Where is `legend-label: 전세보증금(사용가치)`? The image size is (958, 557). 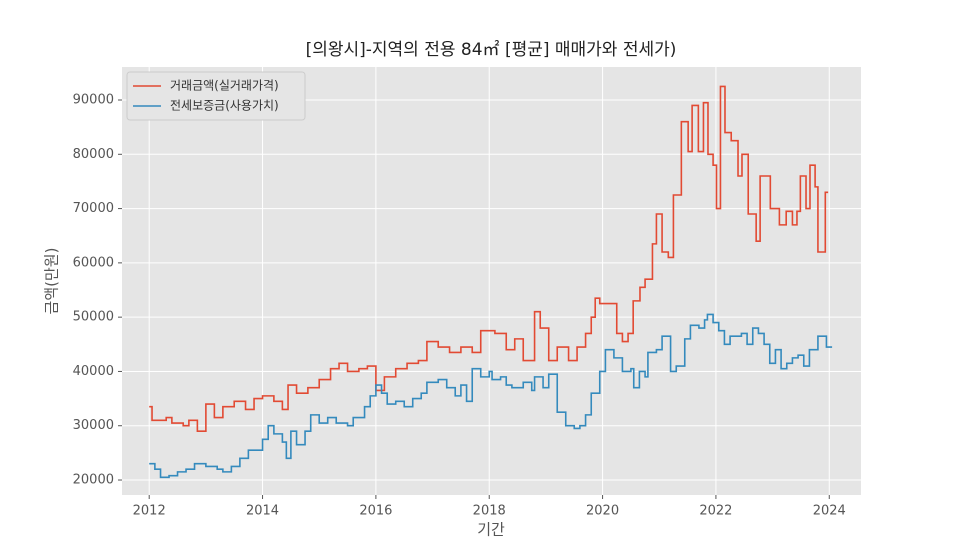 legend-label: 전세보증금(사용가치) is located at coordinates (224, 106).